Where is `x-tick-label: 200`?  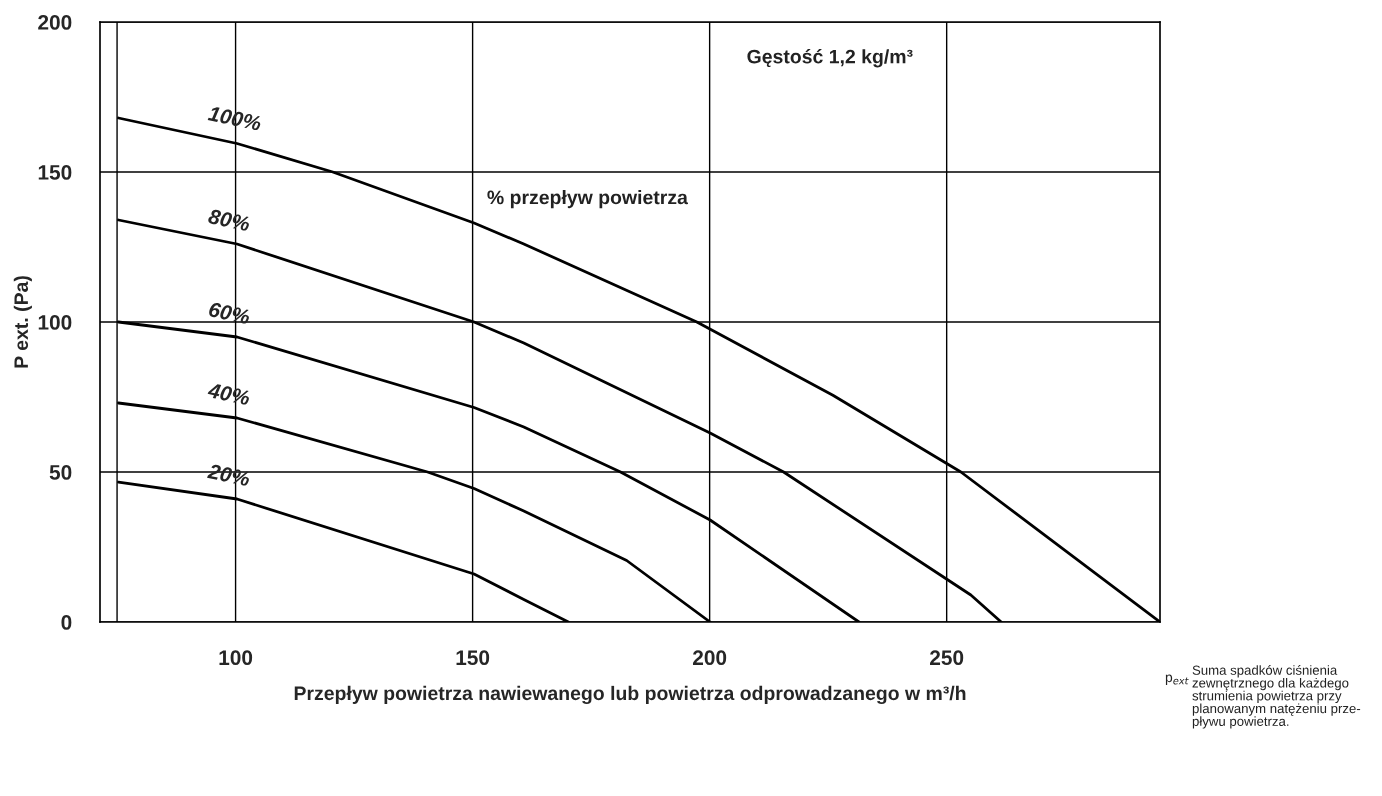
x-tick-label: 200 is located at coordinates (709, 658).